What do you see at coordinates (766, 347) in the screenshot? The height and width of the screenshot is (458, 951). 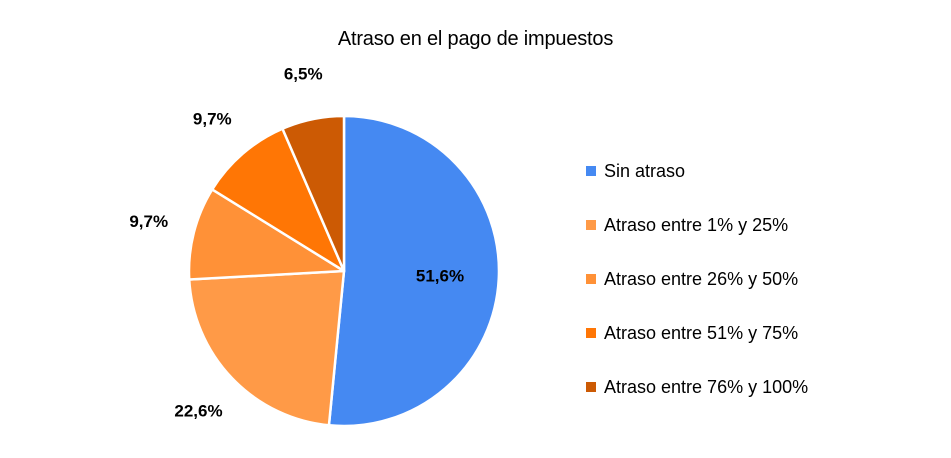 I see `legend-item: Atraso entre 51% y 75%` at bounding box center [766, 347].